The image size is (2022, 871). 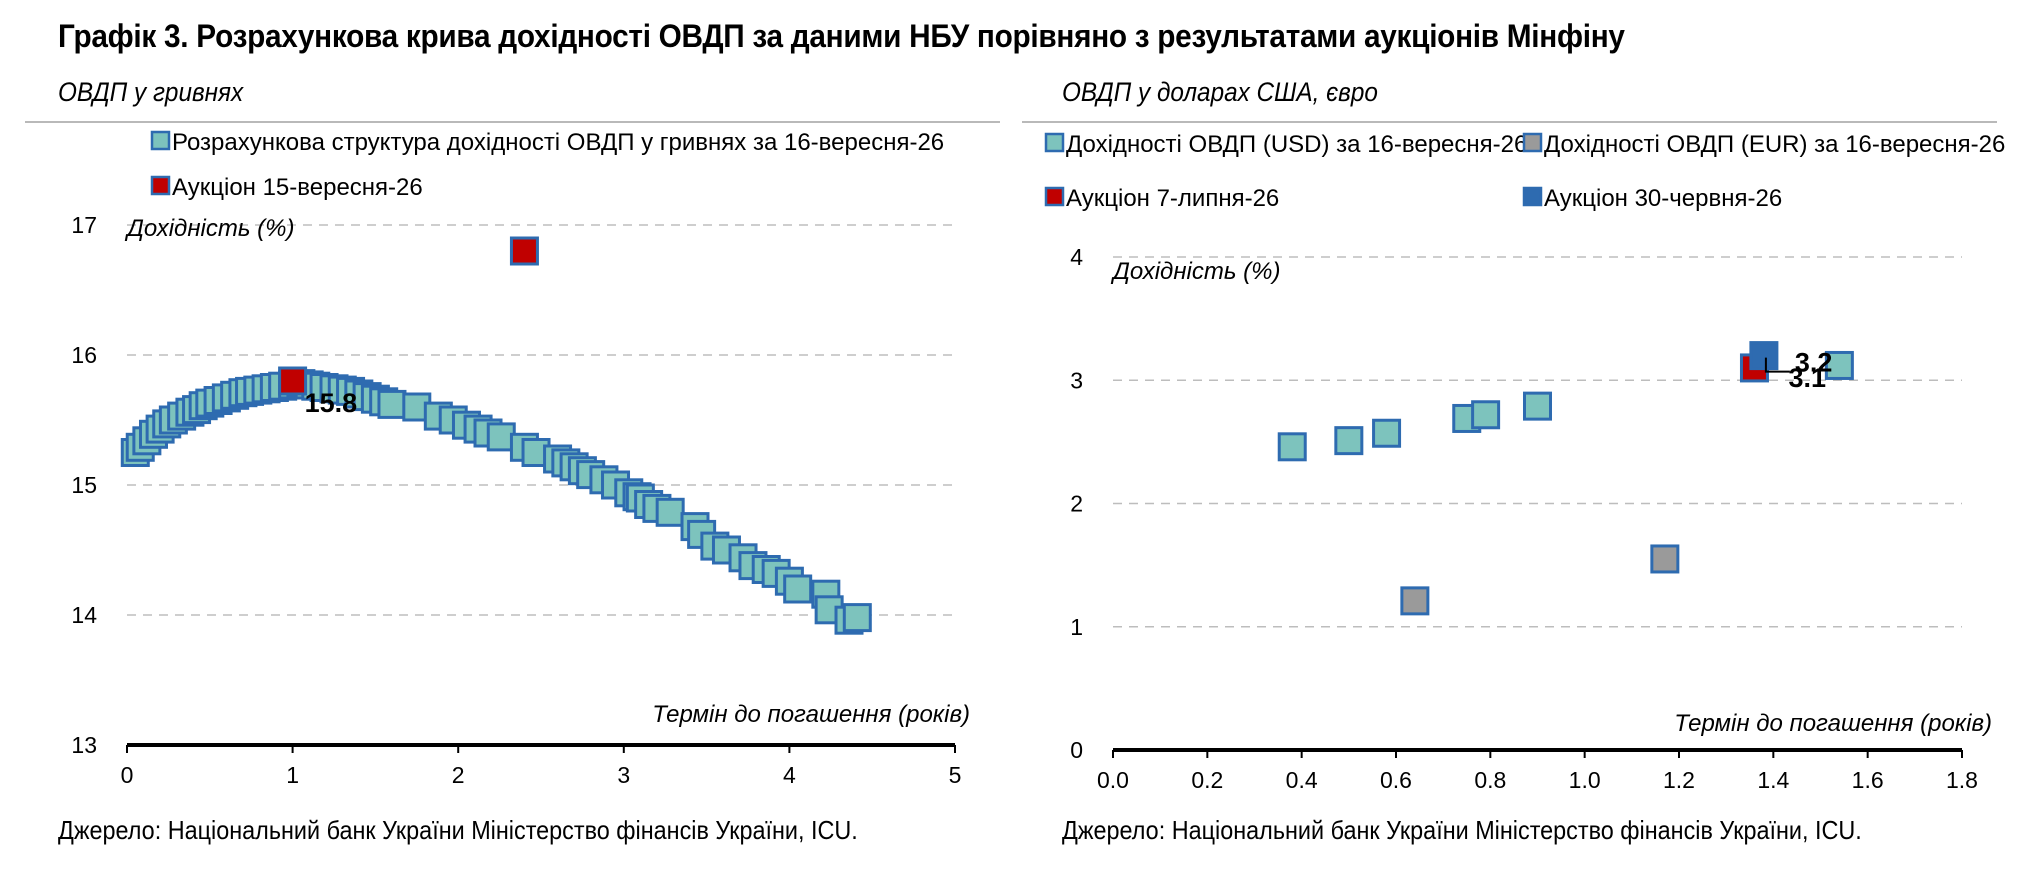 What do you see at coordinates (1814, 363) in the screenshot?
I see `c2-data-label: 3.2` at bounding box center [1814, 363].